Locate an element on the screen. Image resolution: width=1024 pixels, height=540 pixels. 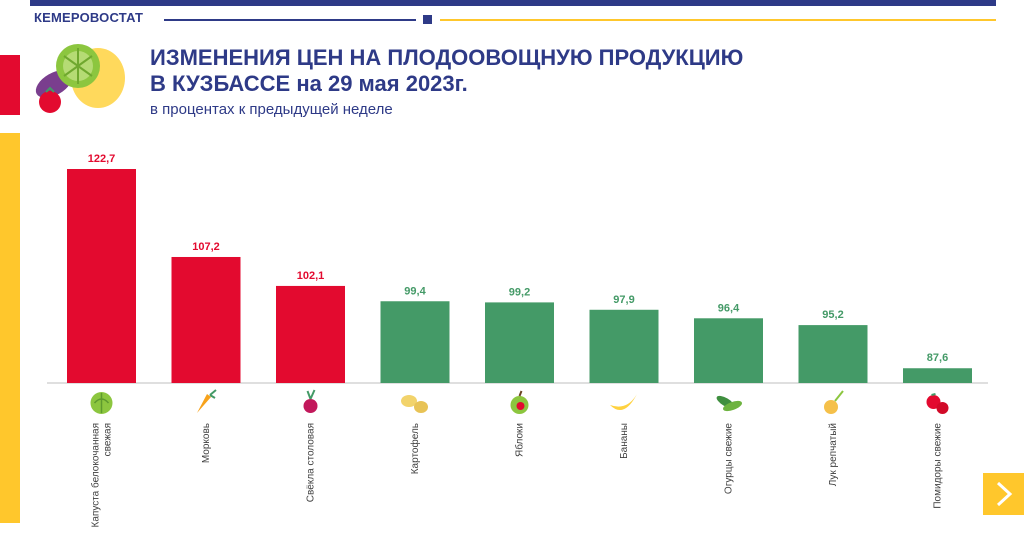
category-label: Лук репчатый is located at coordinates (833, 454).